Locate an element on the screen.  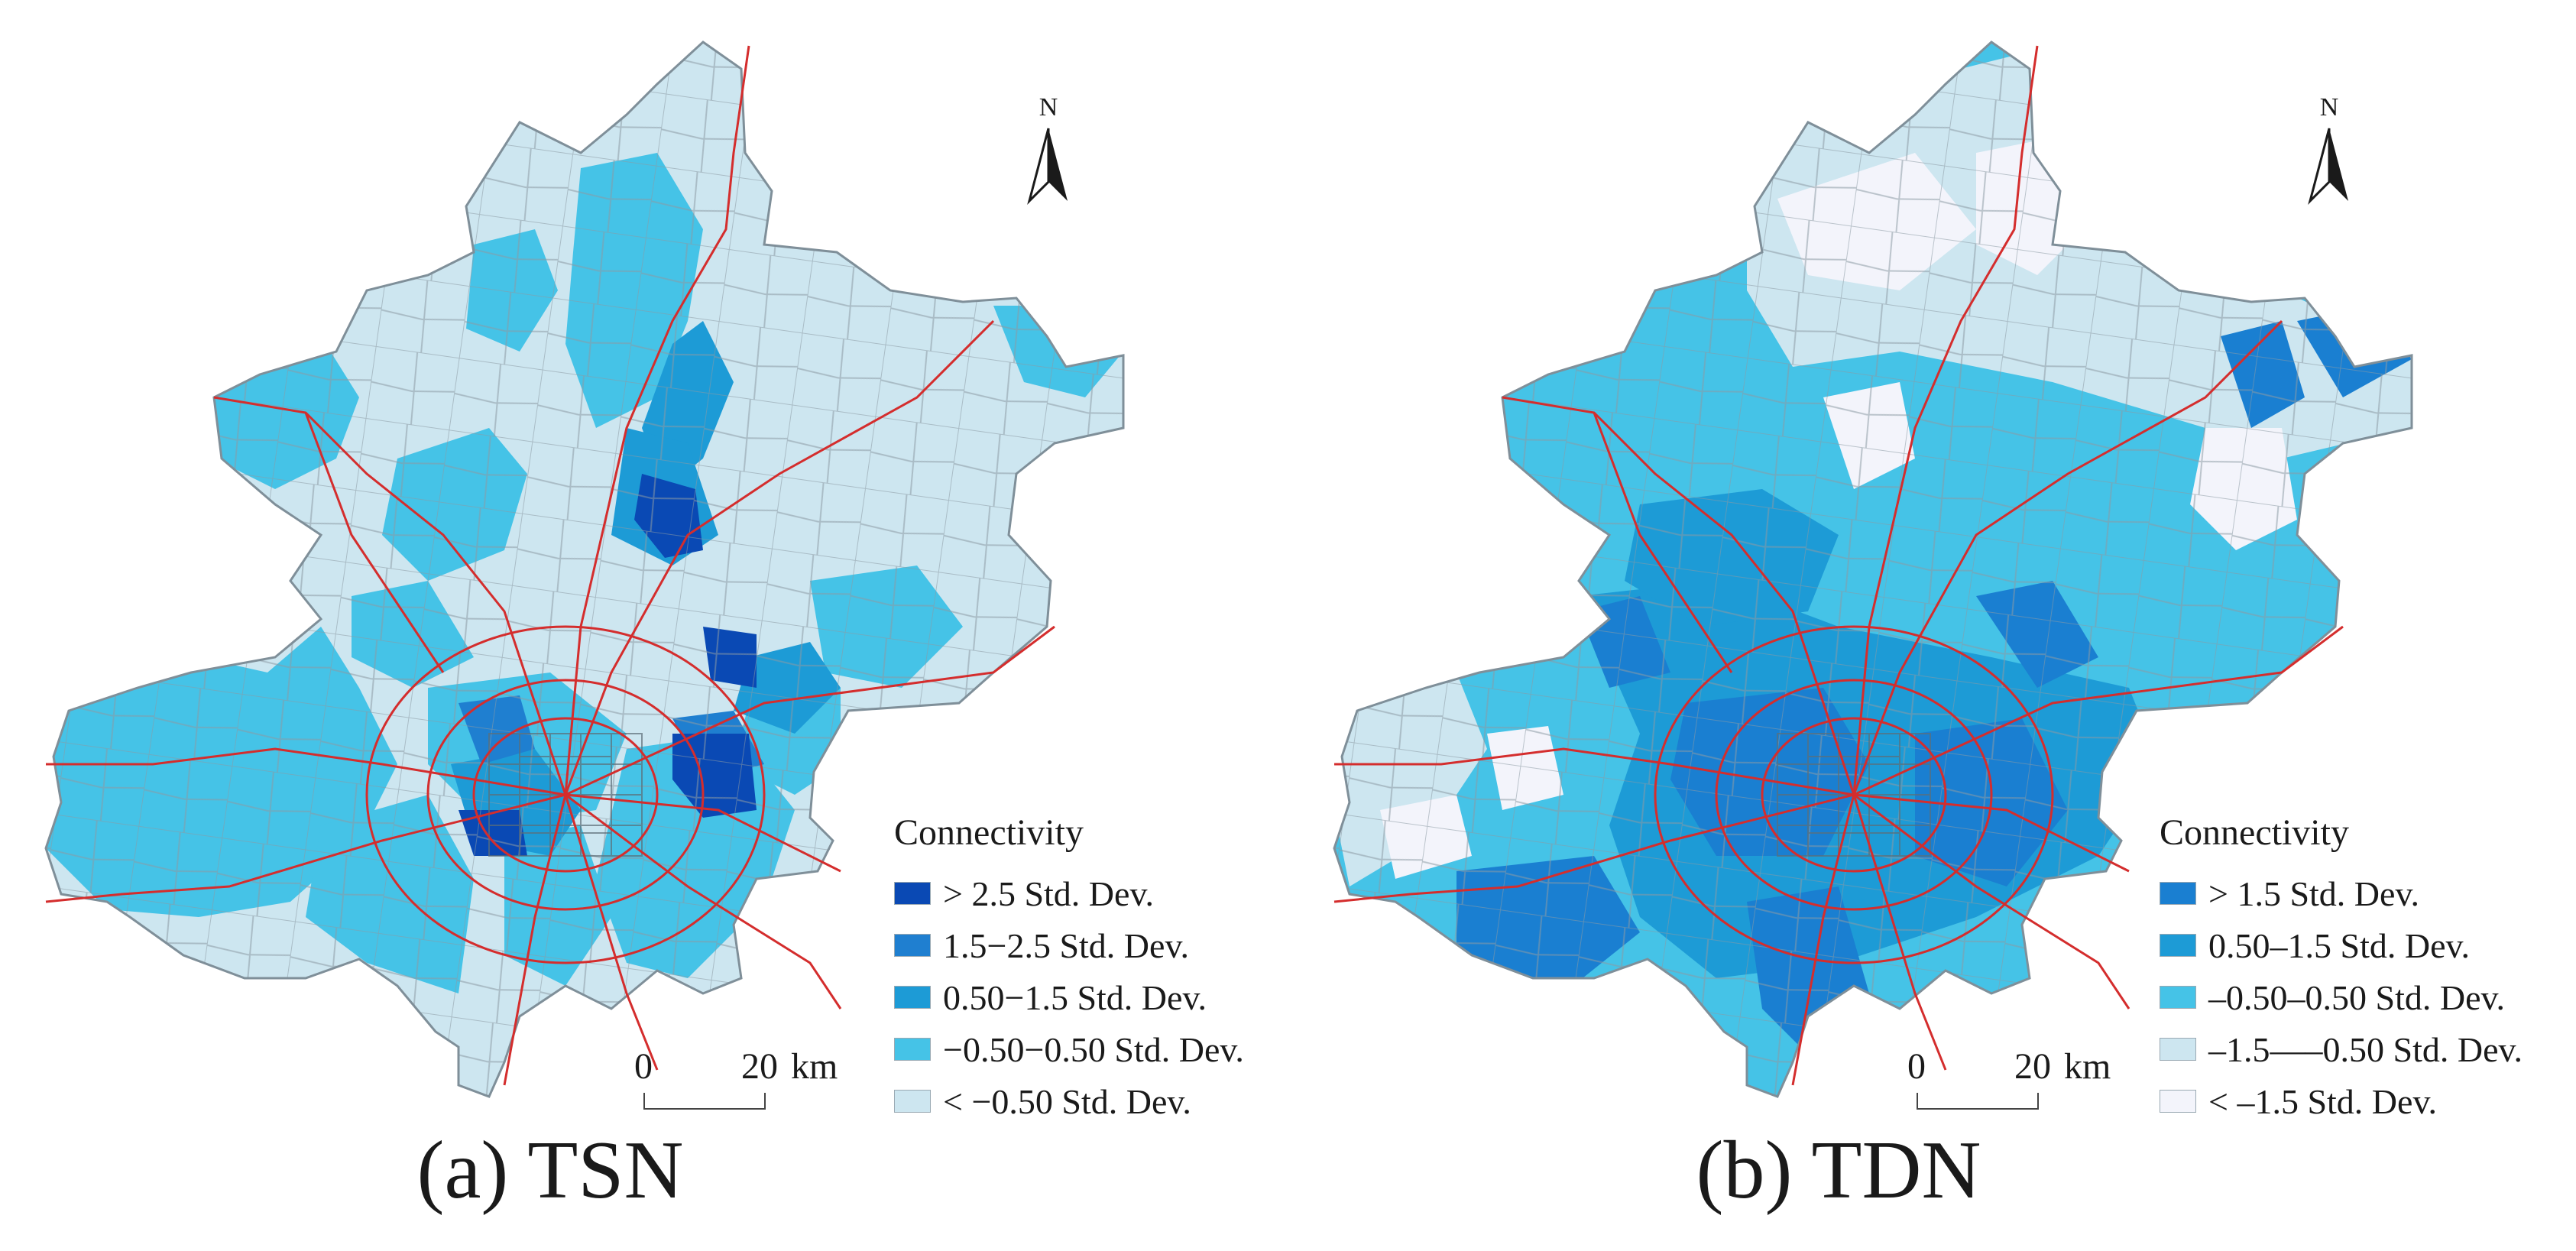
legend-item: 0.50−1.5 Std. Dev. is located at coordinates (1069, 997).